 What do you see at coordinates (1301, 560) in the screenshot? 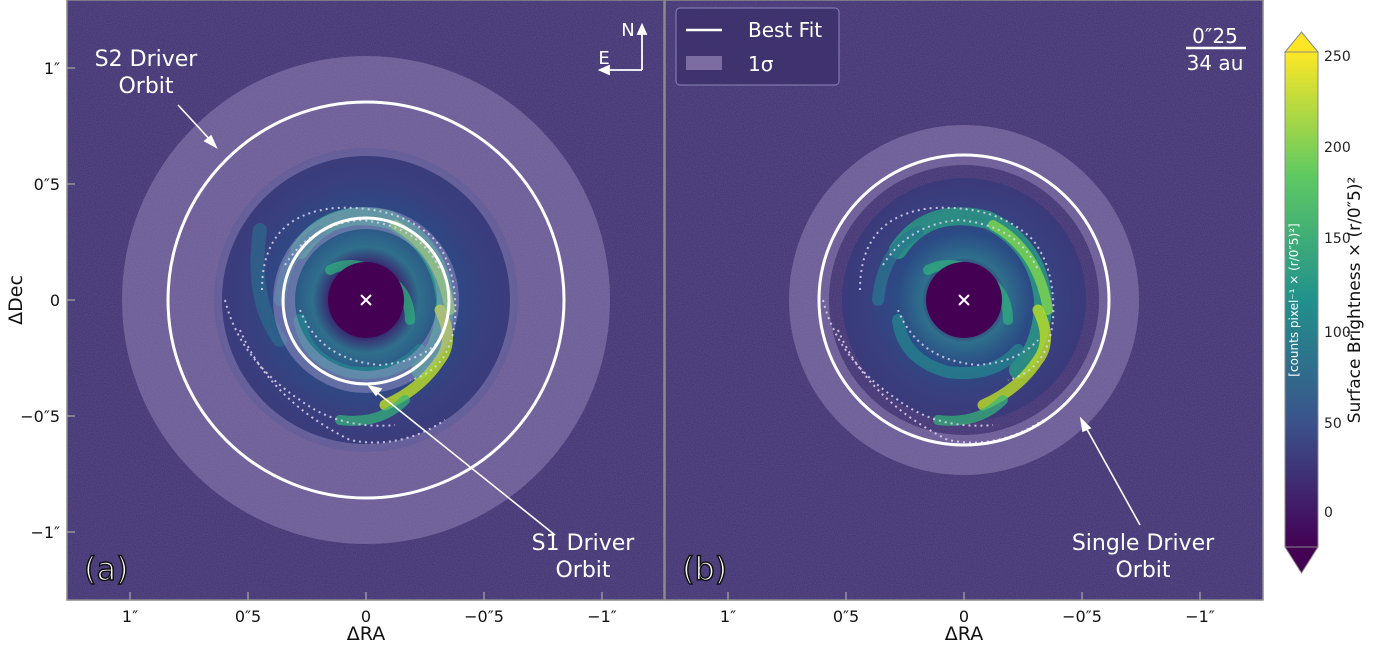
I see `colorbar-min-extension` at bounding box center [1301, 560].